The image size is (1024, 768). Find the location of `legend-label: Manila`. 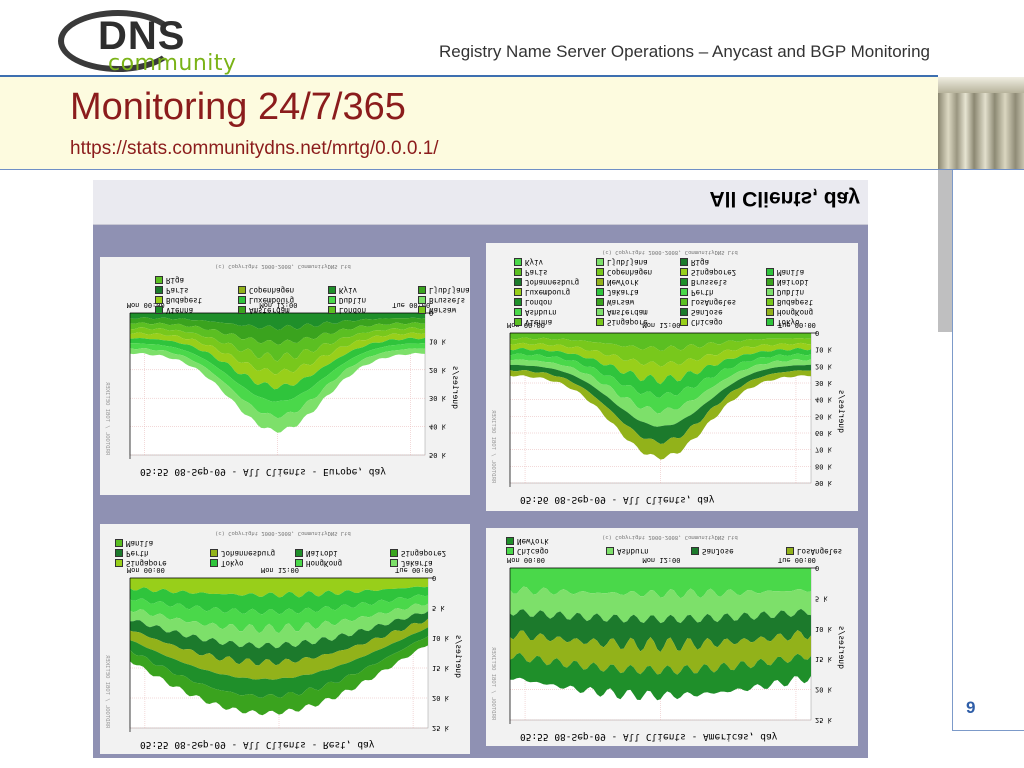

legend-label: Manila is located at coordinates (140, 543).